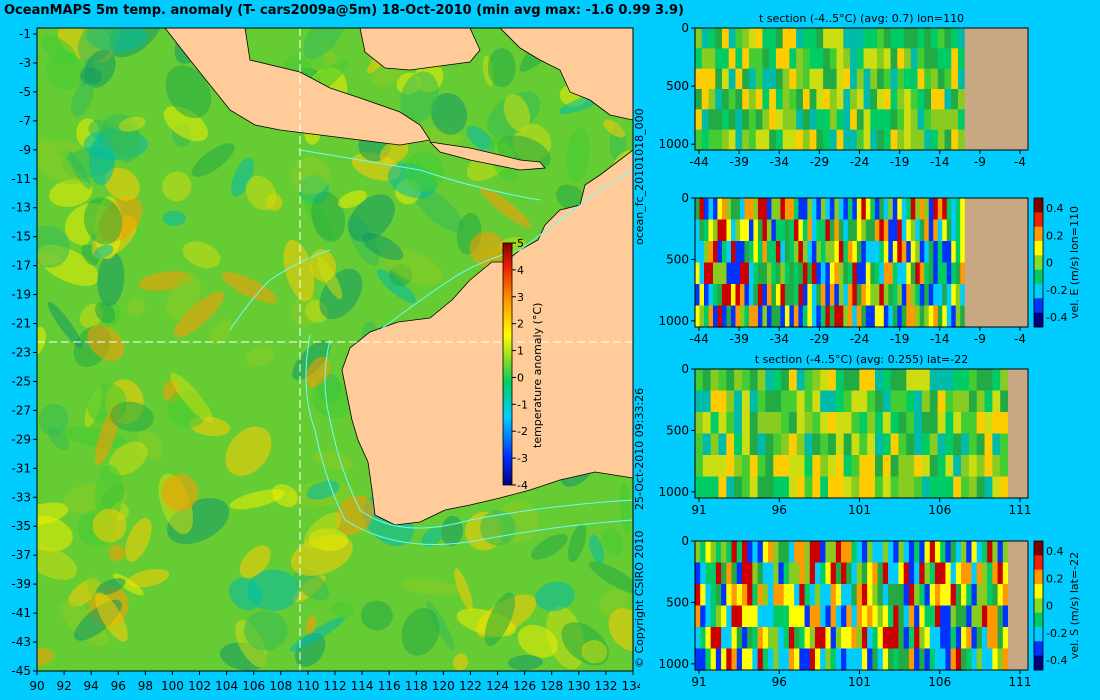 The height and width of the screenshot is (700, 1100). Describe the element at coordinates (859, 682) in the screenshot. I see `x-tick-label: 101` at that location.